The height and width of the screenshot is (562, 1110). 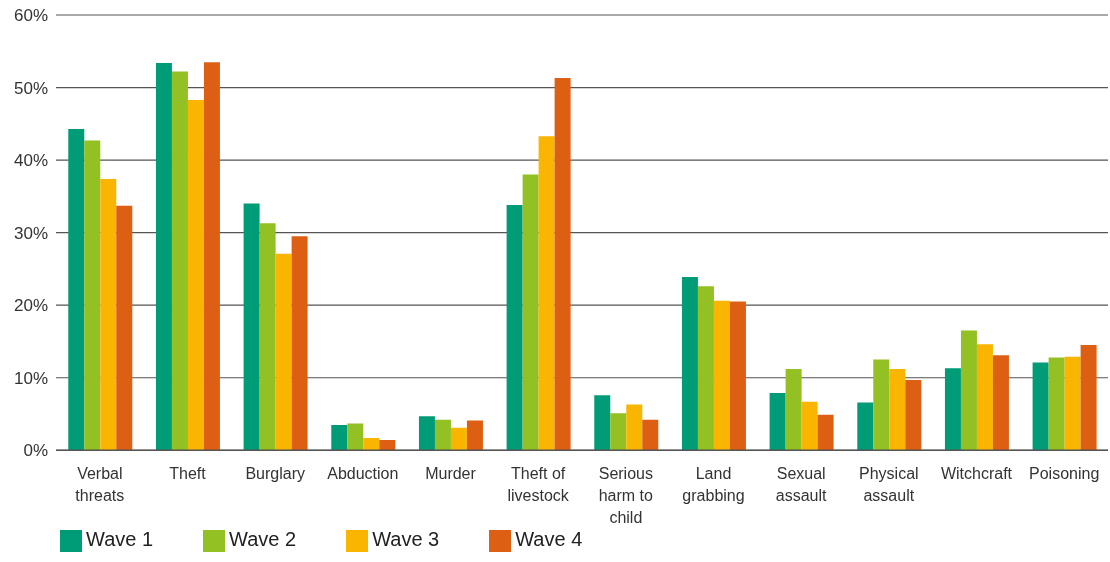 What do you see at coordinates (30, 233) in the screenshot?
I see `y-tick-label: 30%` at bounding box center [30, 233].